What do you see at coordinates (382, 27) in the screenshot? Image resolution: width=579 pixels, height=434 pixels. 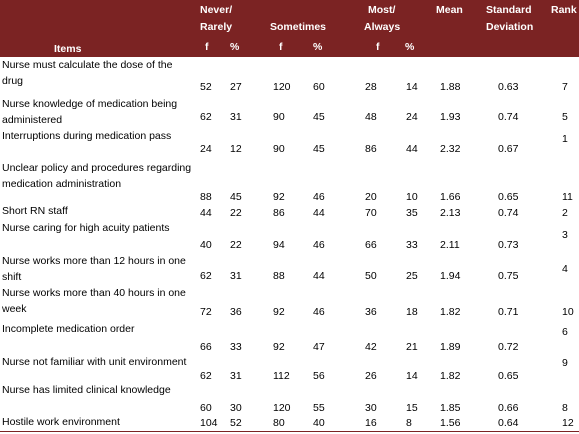 I see `header-most-always-line2: Always` at bounding box center [382, 27].